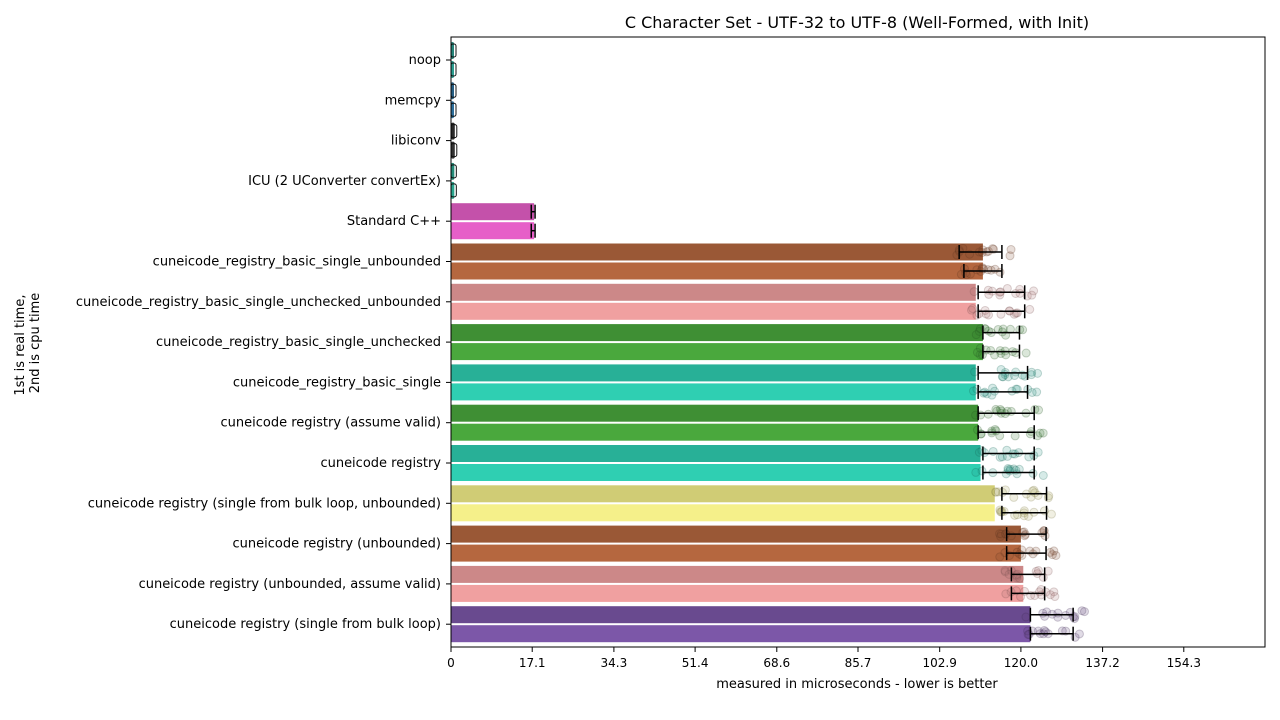  Describe the element at coordinates (695, 663) in the screenshot. I see `x-tick-label: 51.4` at that location.